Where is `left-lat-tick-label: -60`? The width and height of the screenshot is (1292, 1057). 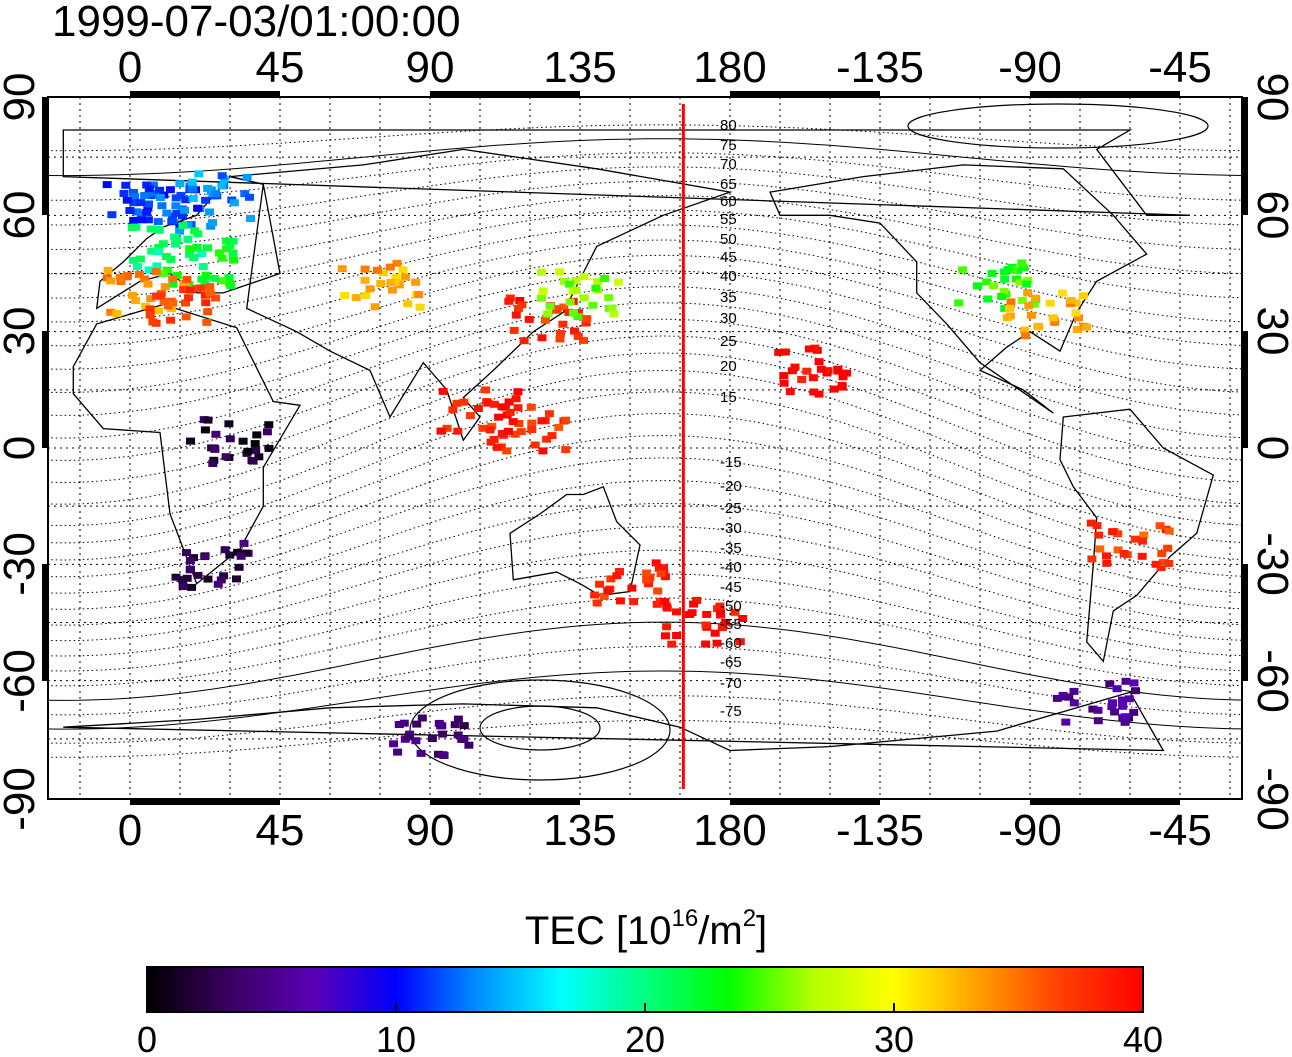
left-lat-tick-label: -60 is located at coordinates (22, 681).